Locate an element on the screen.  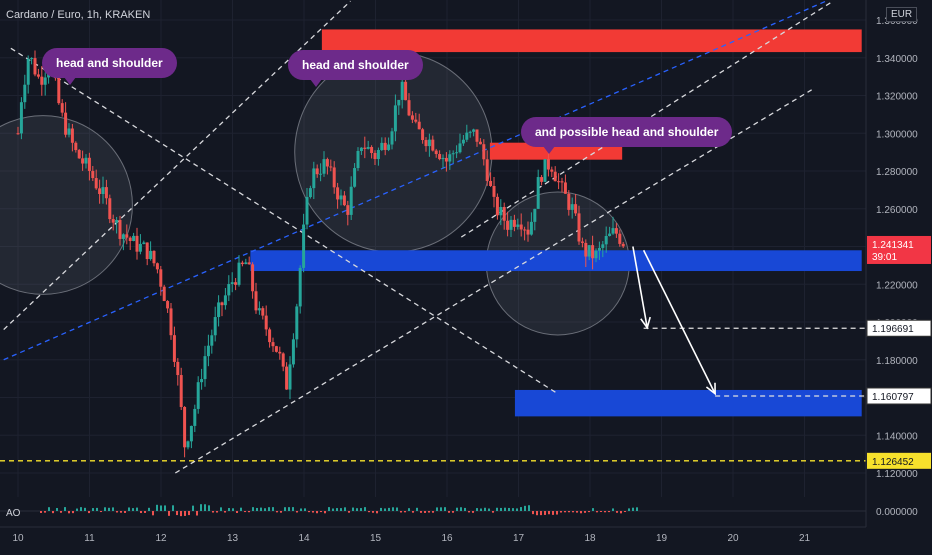
target2-tag: 1.160797 is located at coordinates (893, 397).